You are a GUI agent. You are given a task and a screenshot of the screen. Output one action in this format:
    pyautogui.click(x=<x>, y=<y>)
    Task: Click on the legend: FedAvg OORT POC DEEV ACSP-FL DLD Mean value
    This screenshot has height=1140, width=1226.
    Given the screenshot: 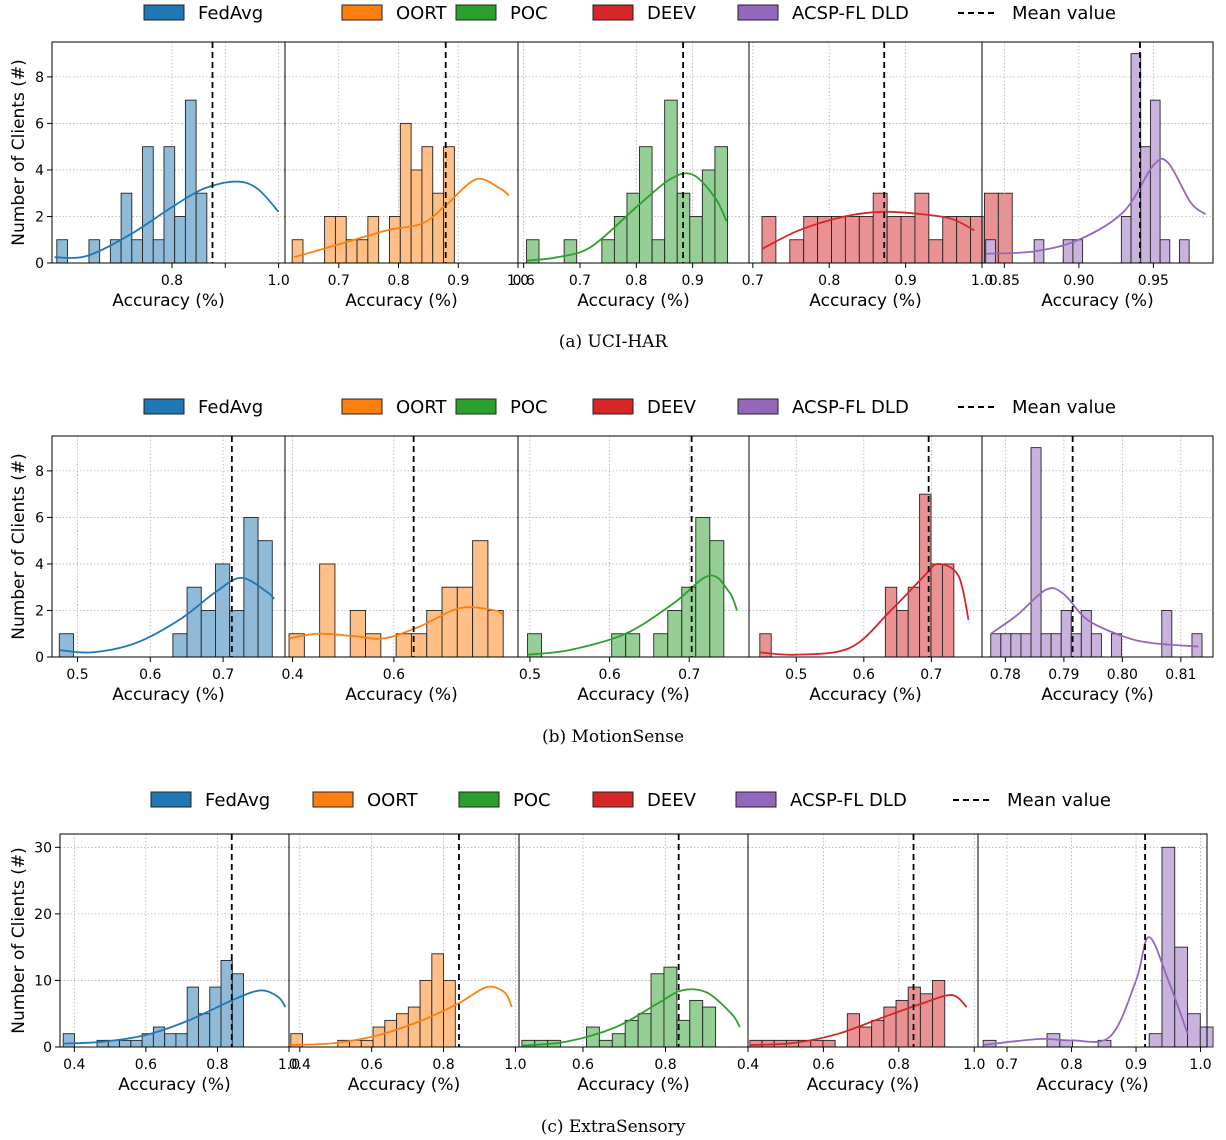 What is the action you would take?
    pyautogui.click(x=629, y=407)
    